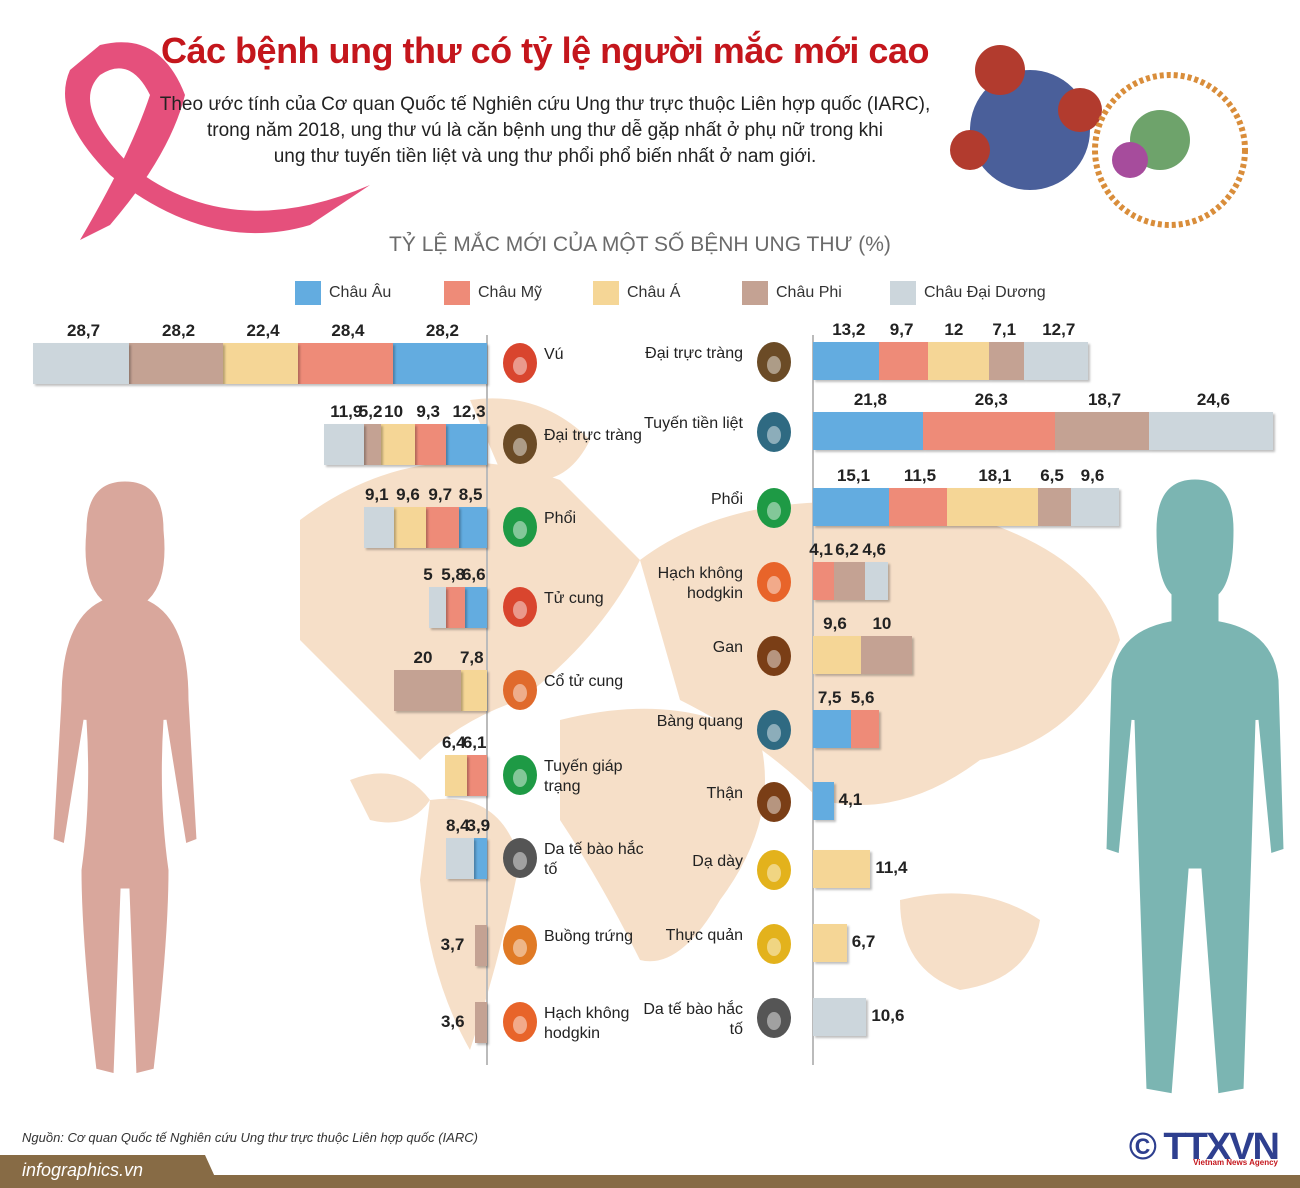 This screenshot has height=1188, width=1300. Describe the element at coordinates (1195, 786) in the screenshot. I see `male-body-silhouette` at that location.